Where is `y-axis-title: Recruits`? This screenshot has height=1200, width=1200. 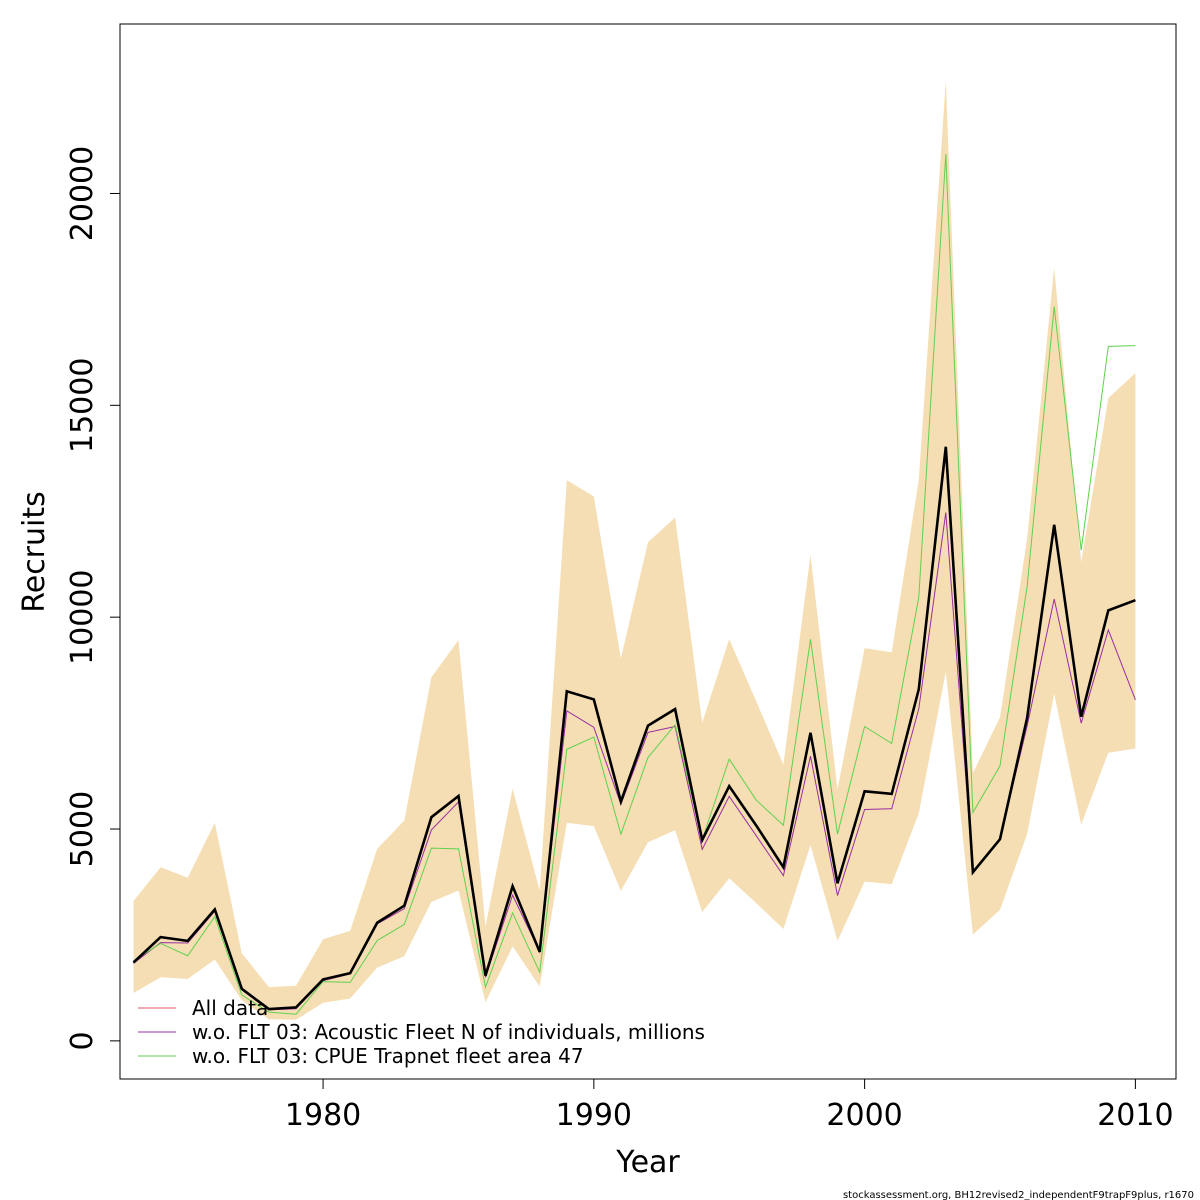
y-axis-title: Recruits is located at coordinates (34, 552).